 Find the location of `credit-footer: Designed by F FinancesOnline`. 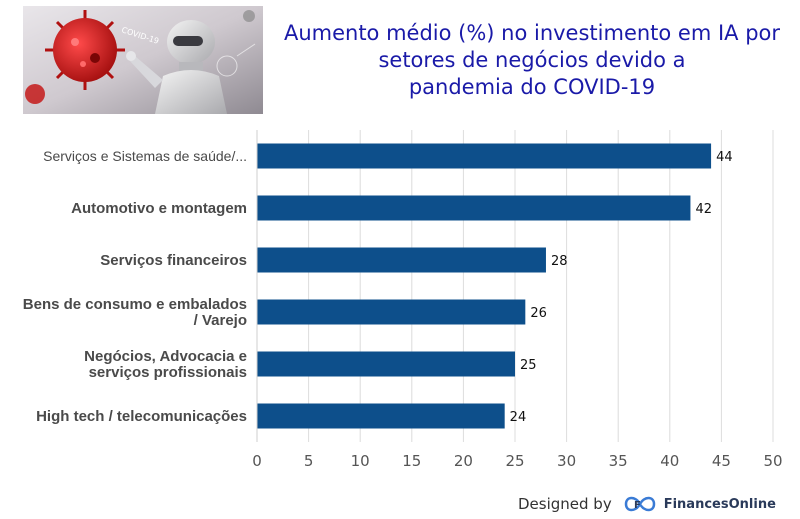

credit-footer: Designed by F FinancesOnline is located at coordinates (647, 504).